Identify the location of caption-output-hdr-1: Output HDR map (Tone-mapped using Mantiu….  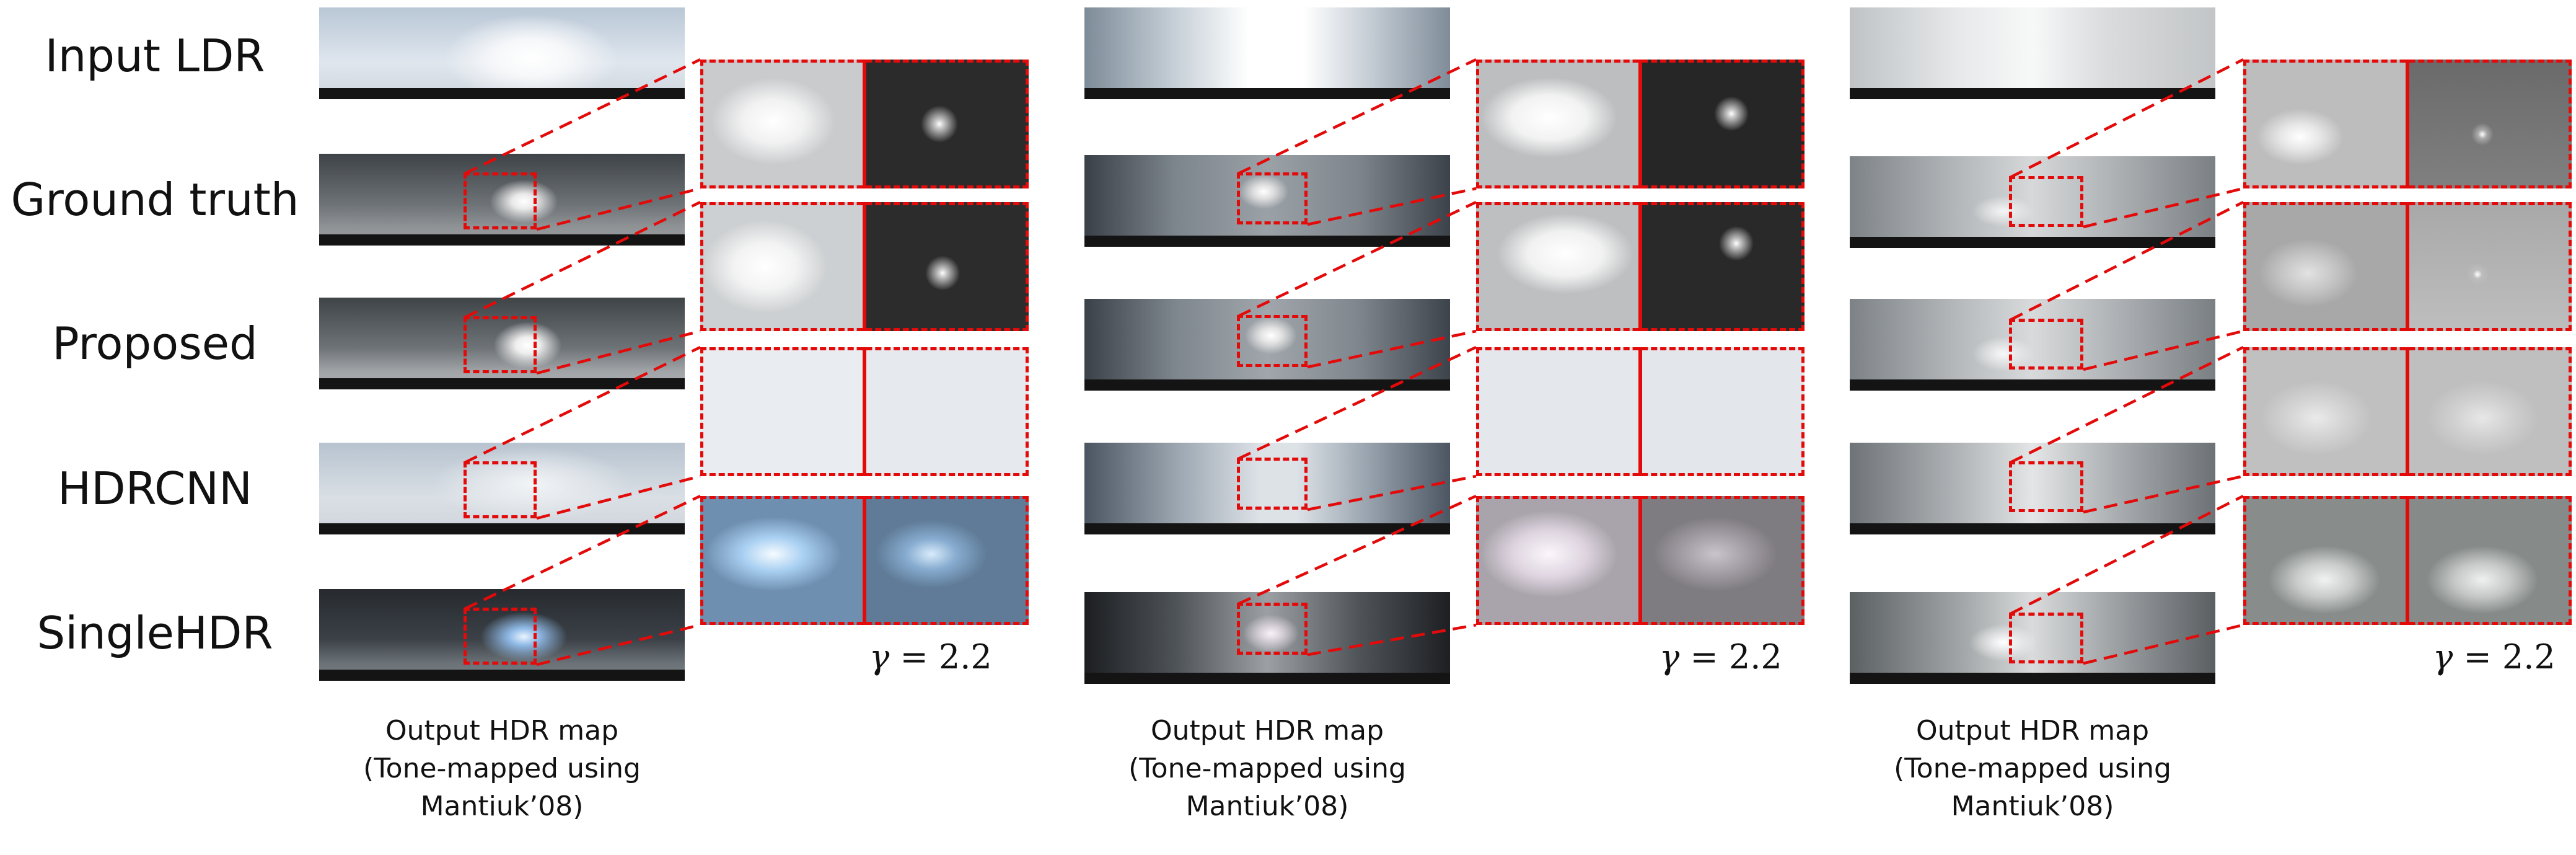
(502, 768).